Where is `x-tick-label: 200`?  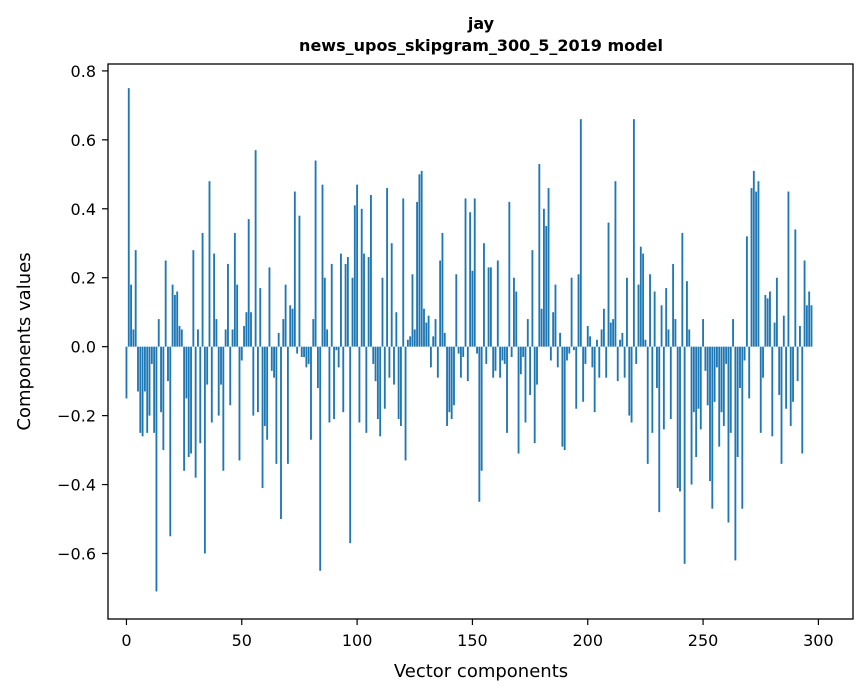 x-tick-label: 200 is located at coordinates (587, 640).